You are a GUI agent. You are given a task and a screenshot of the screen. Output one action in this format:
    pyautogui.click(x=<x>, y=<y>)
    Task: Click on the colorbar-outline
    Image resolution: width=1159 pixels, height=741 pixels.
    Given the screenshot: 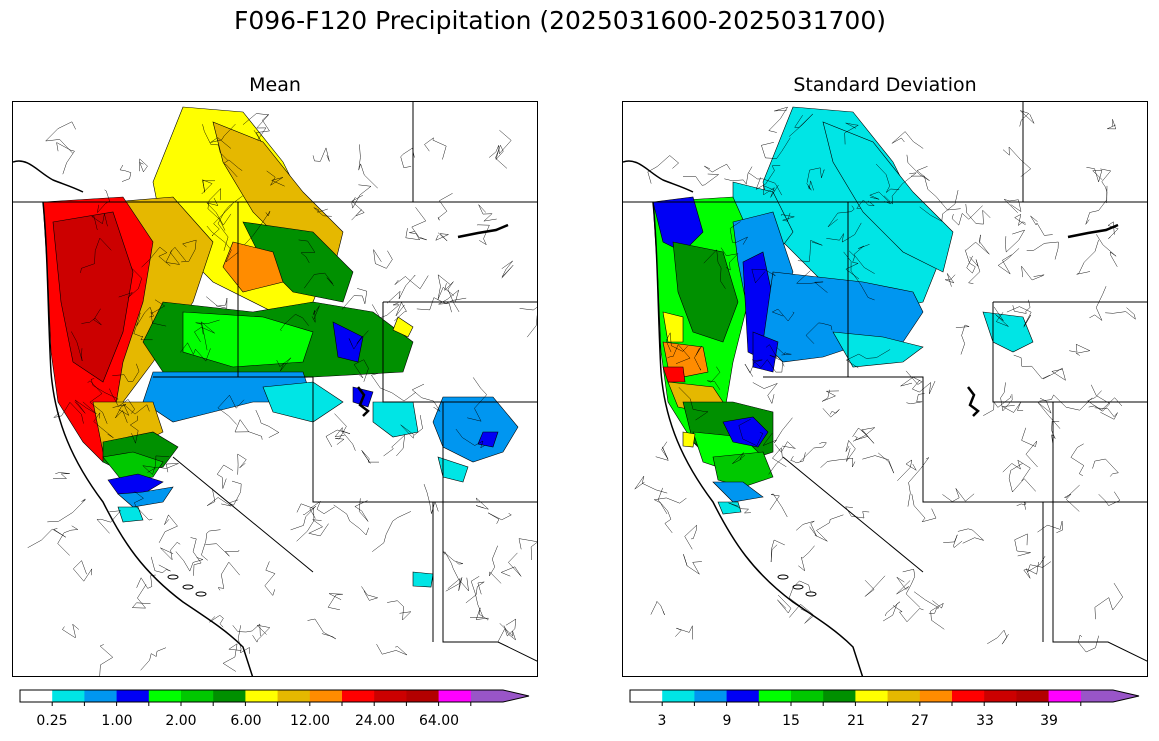 What is the action you would take?
    pyautogui.click(x=884, y=696)
    